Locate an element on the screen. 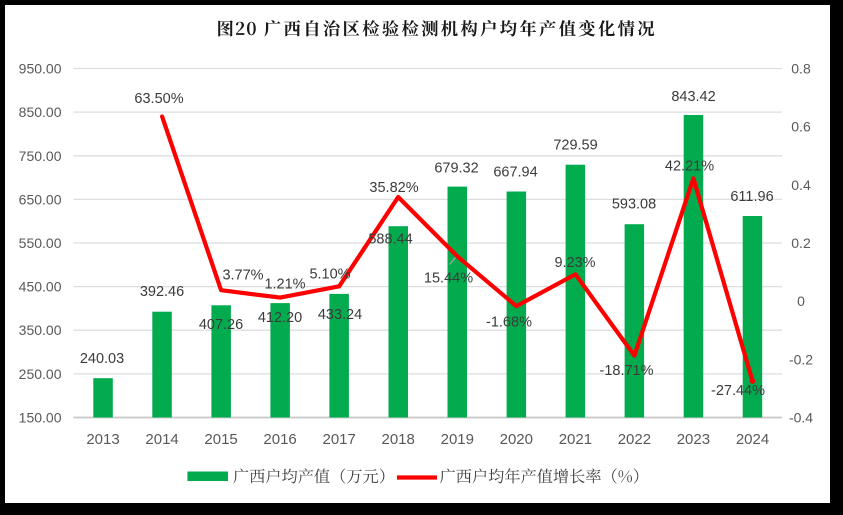 This screenshot has width=843, height=515. svg-text: 350.00 is located at coordinates (40, 330).